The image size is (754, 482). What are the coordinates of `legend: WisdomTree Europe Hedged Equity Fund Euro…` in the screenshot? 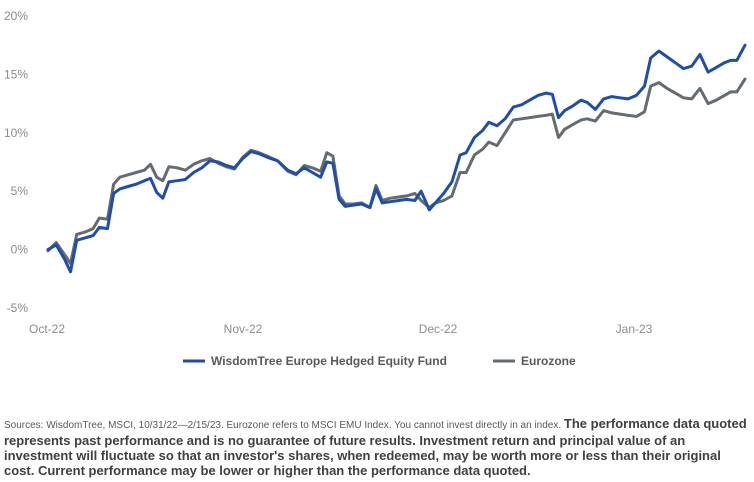 It's located at (379, 361).